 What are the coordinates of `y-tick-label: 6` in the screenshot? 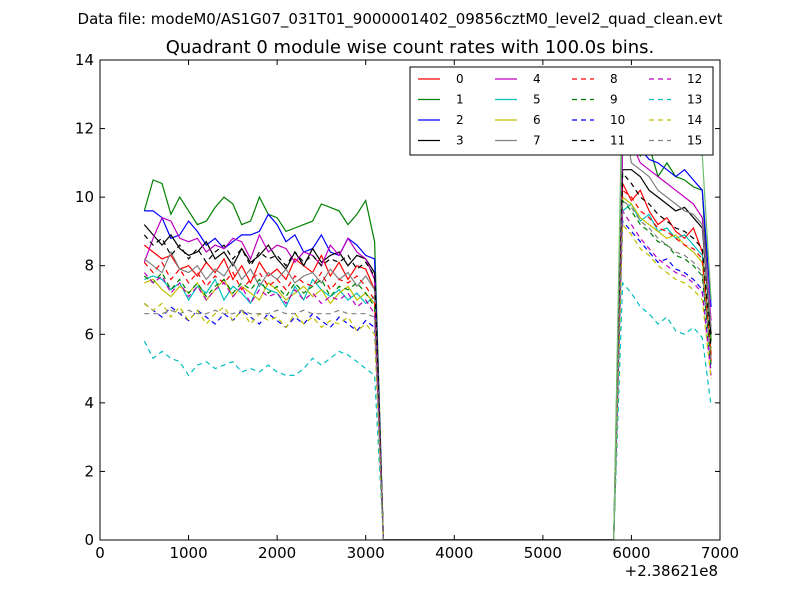 It's located at (89, 334).